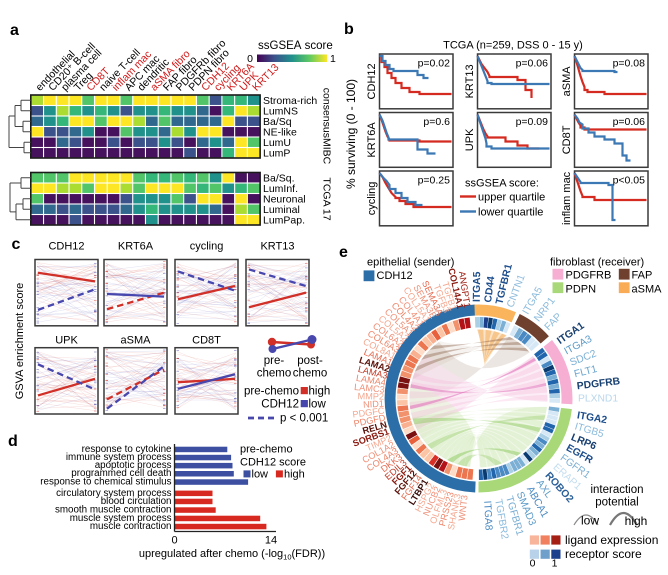 This screenshot has height=575, width=668. I want to click on svg-text: response to cytokine, so click(127, 449).